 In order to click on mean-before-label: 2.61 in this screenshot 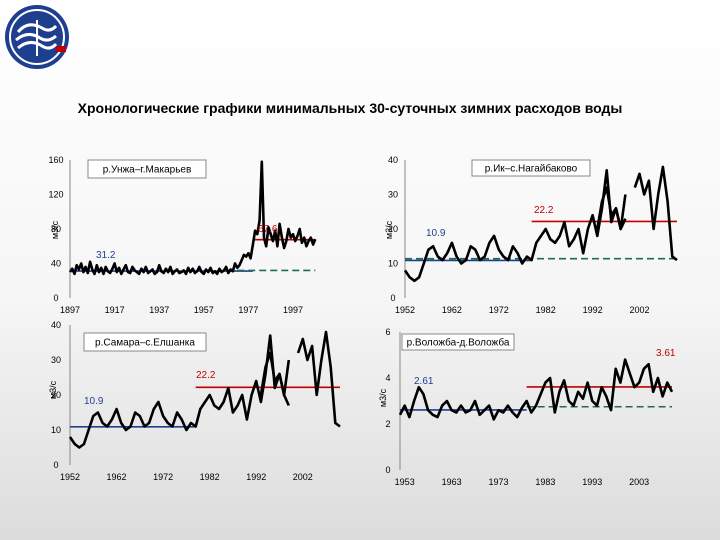, I will do `click(424, 381)`.